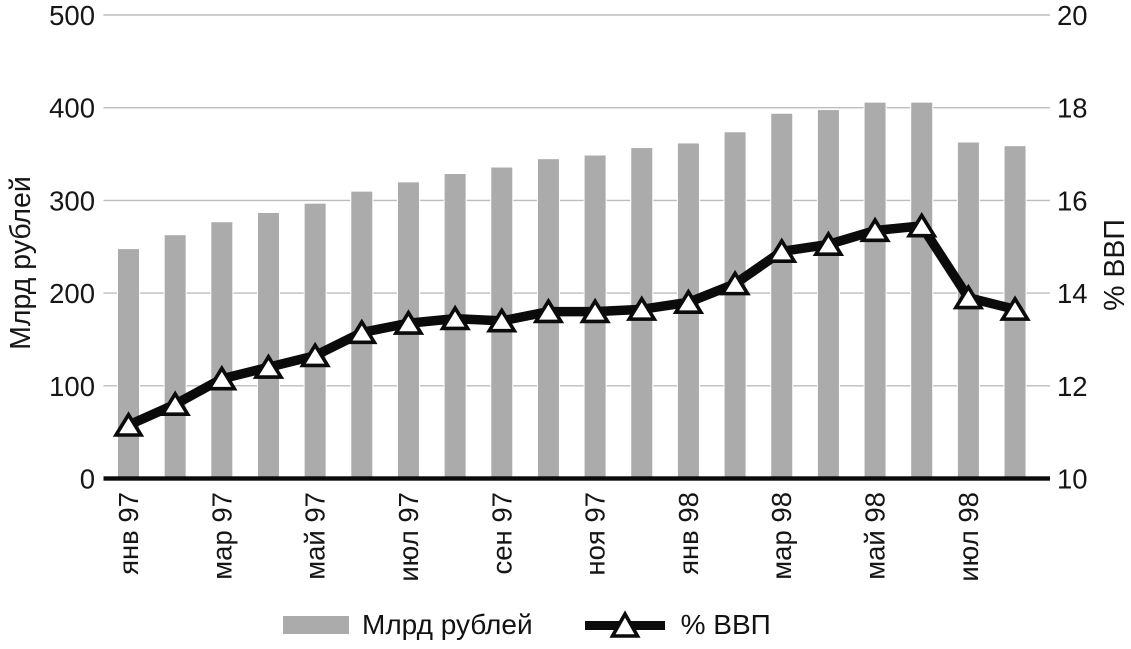  I want to click on right-axis-tick-label: 12, so click(1072, 386).